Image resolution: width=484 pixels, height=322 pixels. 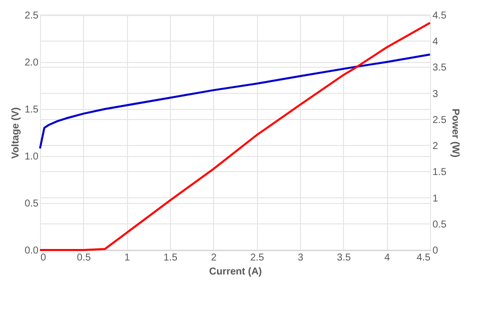 What do you see at coordinates (344, 258) in the screenshot?
I see `x-tick-label: 3.5` at bounding box center [344, 258].